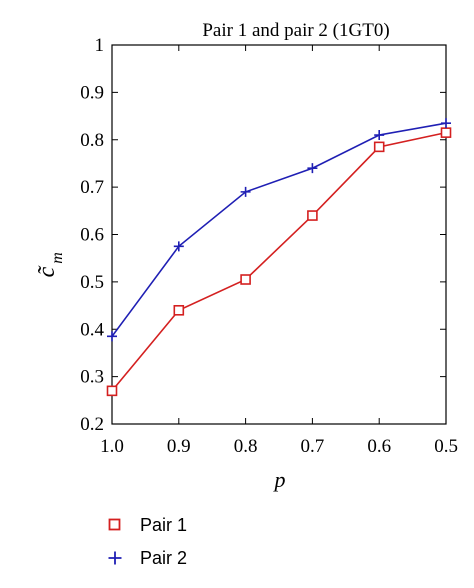 This screenshot has height=588, width=474. What do you see at coordinates (92, 235) in the screenshot?
I see `y-tick-label: 0.6` at bounding box center [92, 235].